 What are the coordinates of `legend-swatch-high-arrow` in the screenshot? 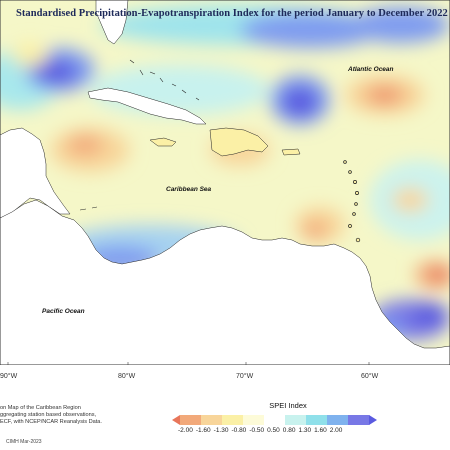 It's located at (373, 420).